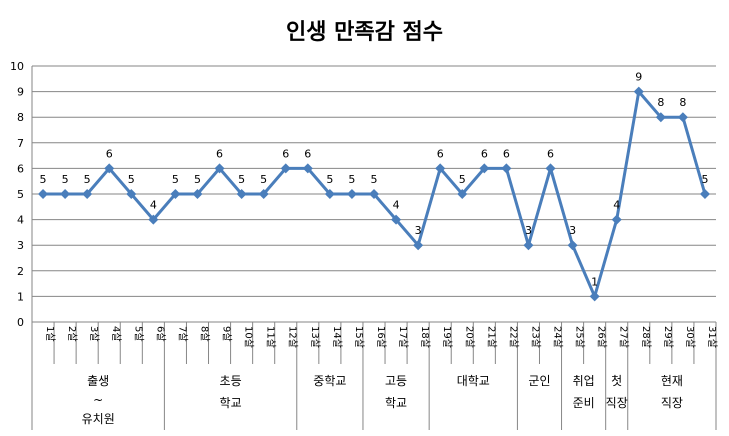 The height and width of the screenshot is (436, 729). I want to click on x-tick-label: 22살, so click(513, 337).